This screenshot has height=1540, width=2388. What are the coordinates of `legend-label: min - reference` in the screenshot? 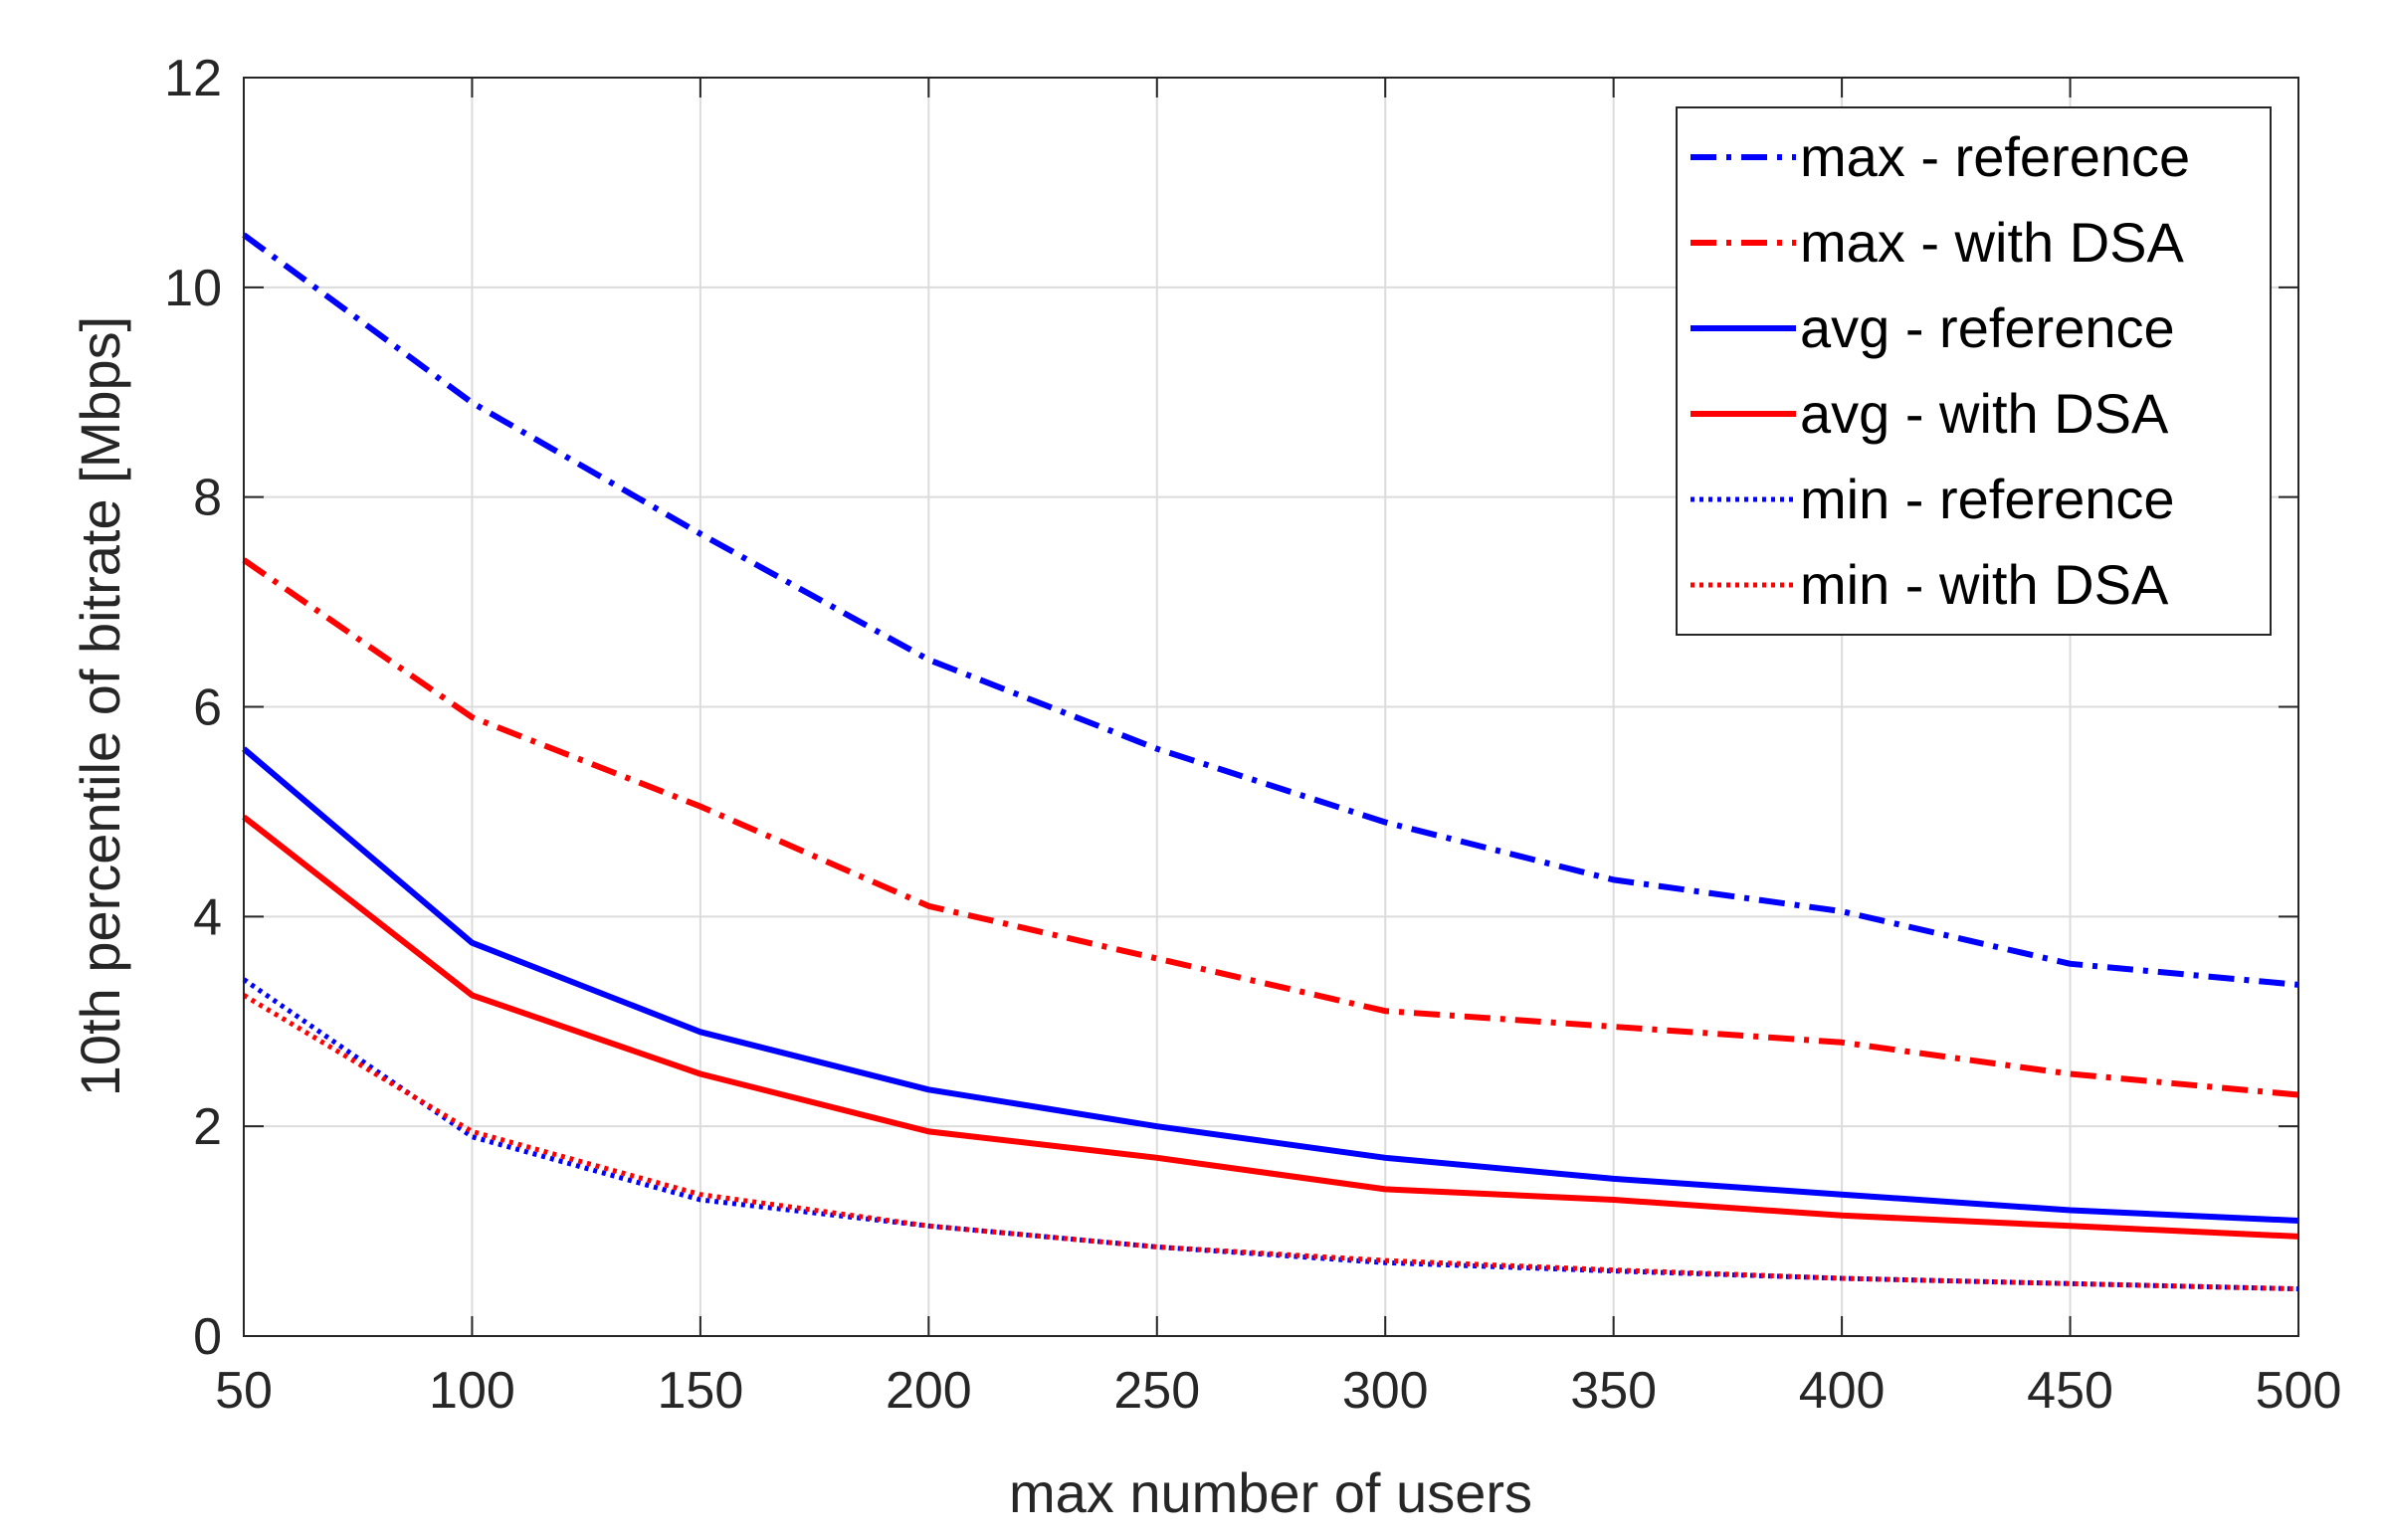 It's located at (1987, 499).